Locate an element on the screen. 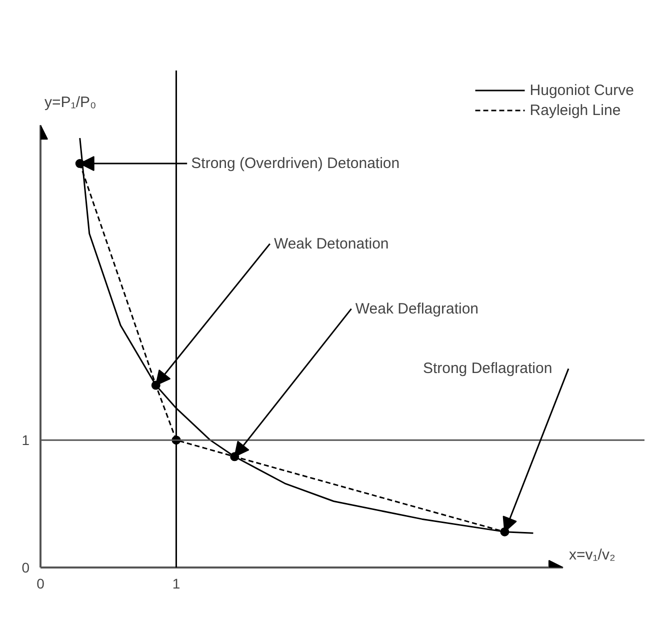 Image resolution: width=664 pixels, height=617 pixels. annotation: Weak Detonation is located at coordinates (331, 243).